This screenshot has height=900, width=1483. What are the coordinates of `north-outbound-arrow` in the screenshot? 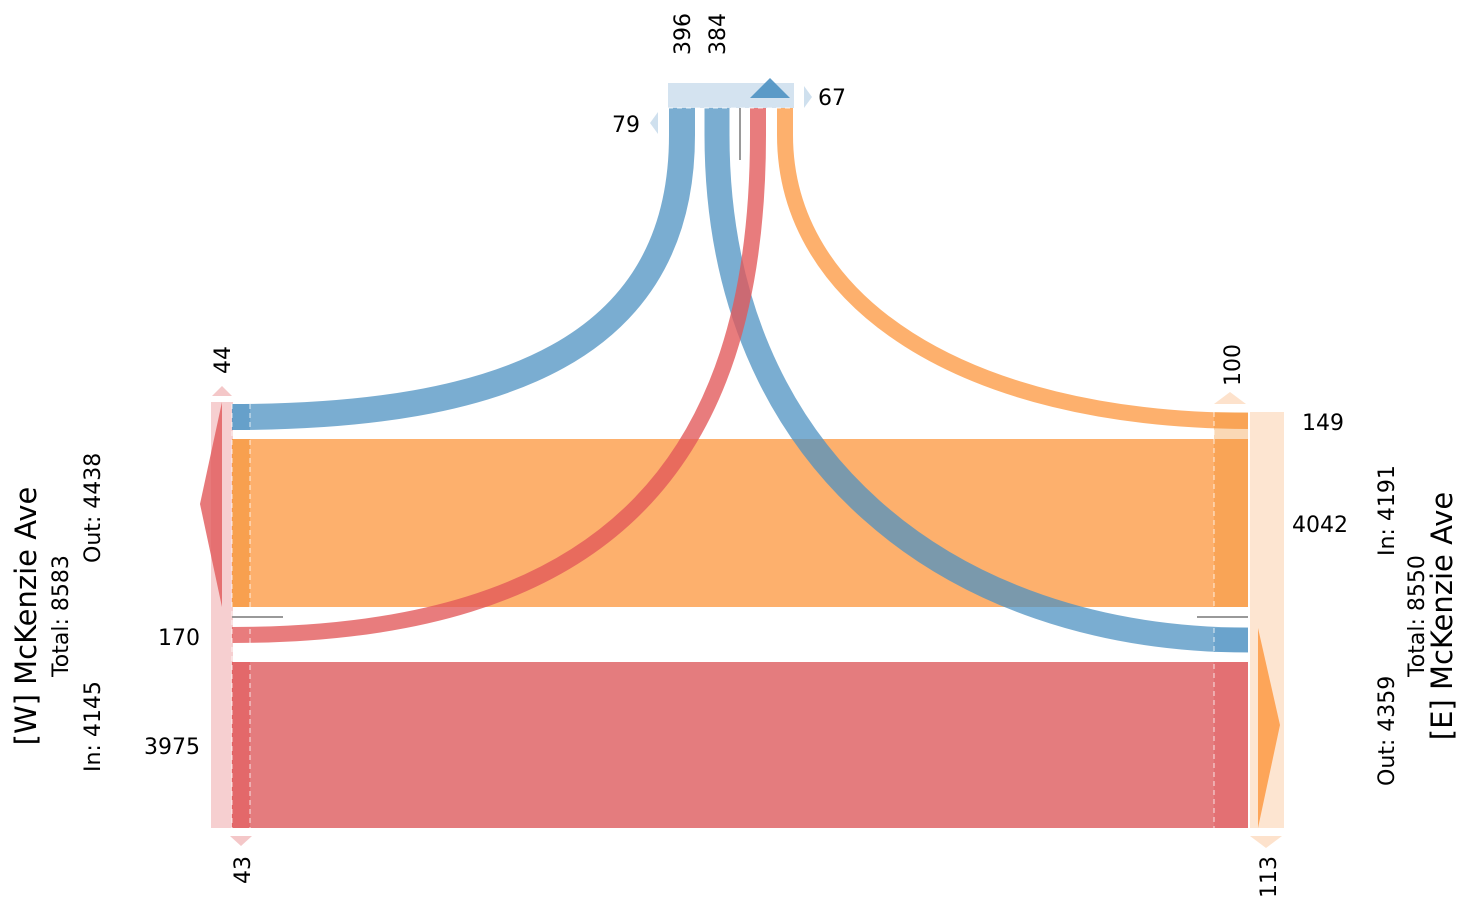 It's located at (770, 88).